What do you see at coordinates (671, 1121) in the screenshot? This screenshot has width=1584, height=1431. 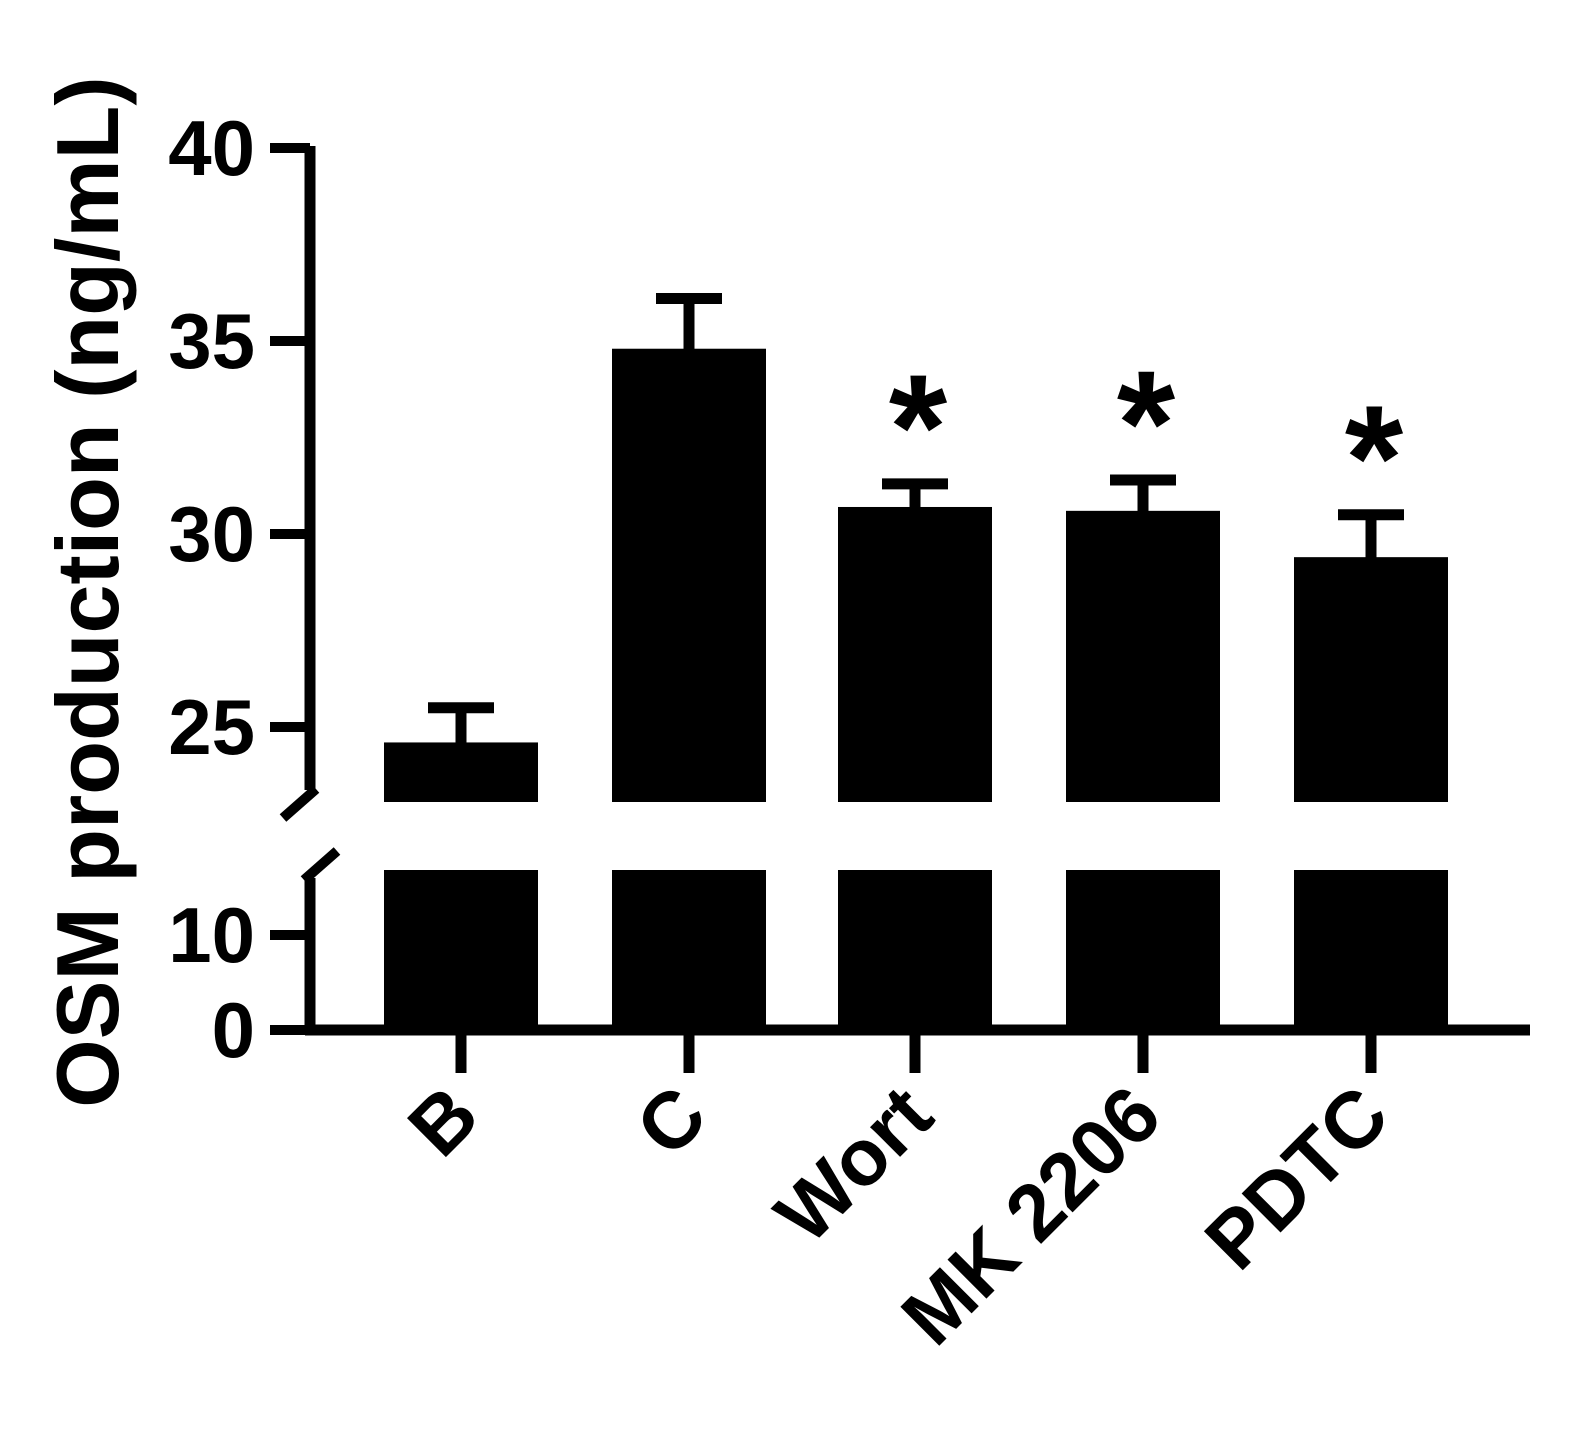 I see `x-tick-label: C` at bounding box center [671, 1121].